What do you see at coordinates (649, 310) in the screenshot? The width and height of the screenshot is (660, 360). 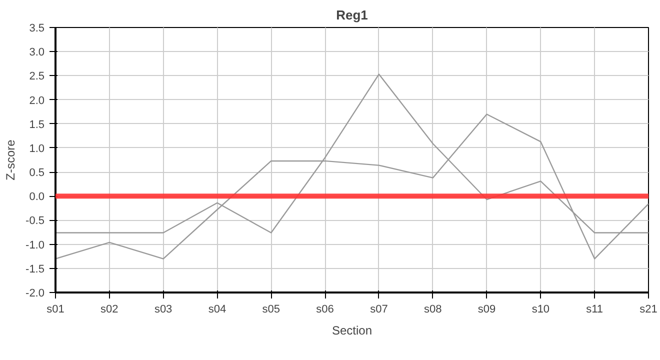 I see `x-tick-label: s21` at bounding box center [649, 310].